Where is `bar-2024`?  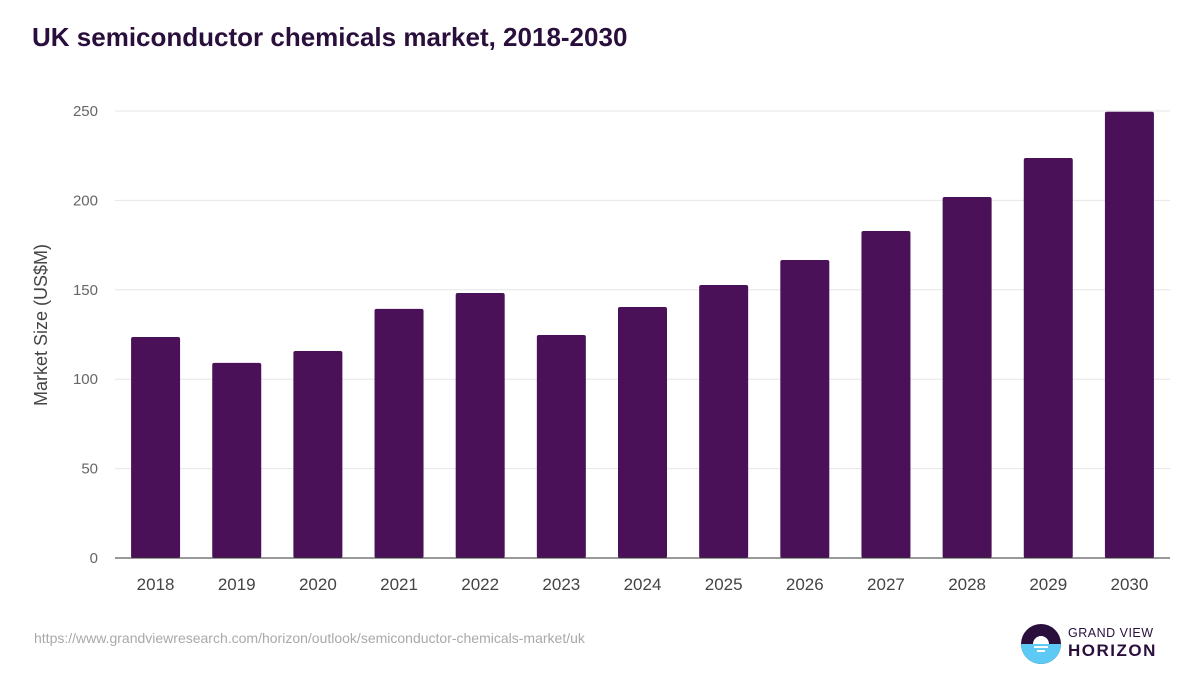
bar-2024 is located at coordinates (642, 432).